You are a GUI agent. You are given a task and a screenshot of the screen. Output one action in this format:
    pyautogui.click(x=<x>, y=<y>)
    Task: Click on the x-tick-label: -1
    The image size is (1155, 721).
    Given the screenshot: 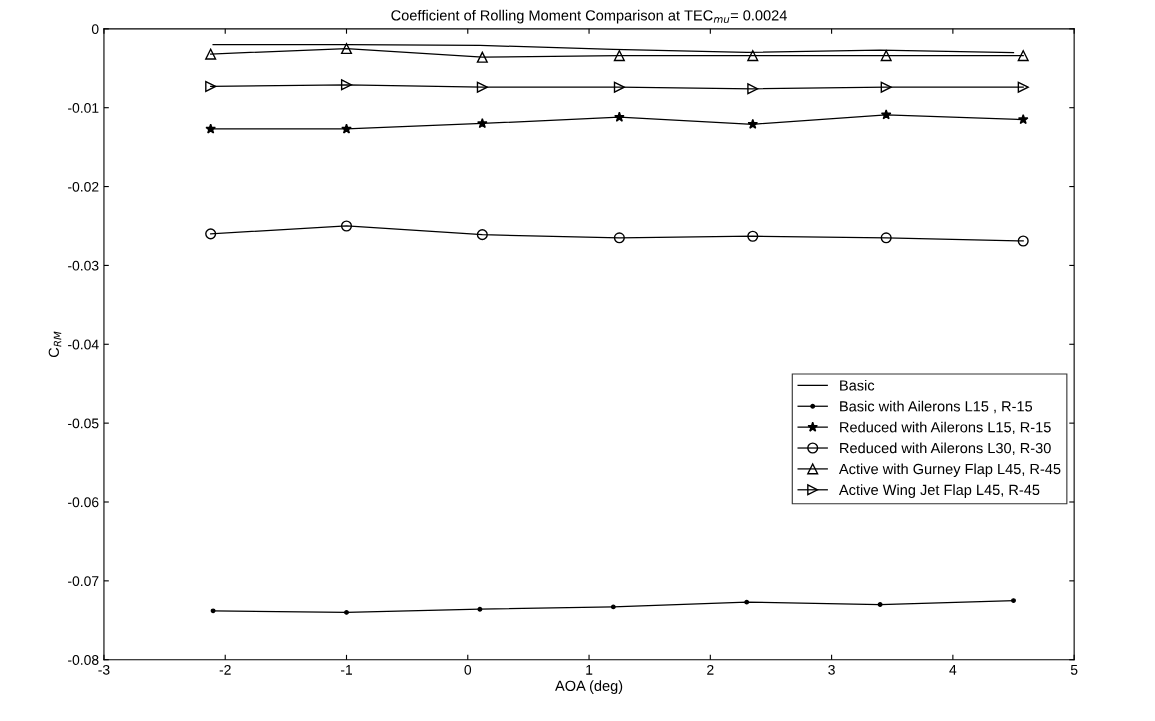 What is the action you would take?
    pyautogui.click(x=346, y=670)
    